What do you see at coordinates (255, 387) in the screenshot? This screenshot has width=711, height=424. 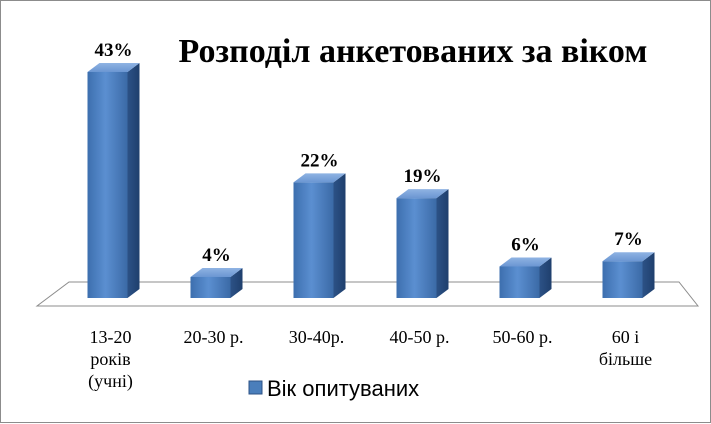 I see `legend-swatch` at bounding box center [255, 387].